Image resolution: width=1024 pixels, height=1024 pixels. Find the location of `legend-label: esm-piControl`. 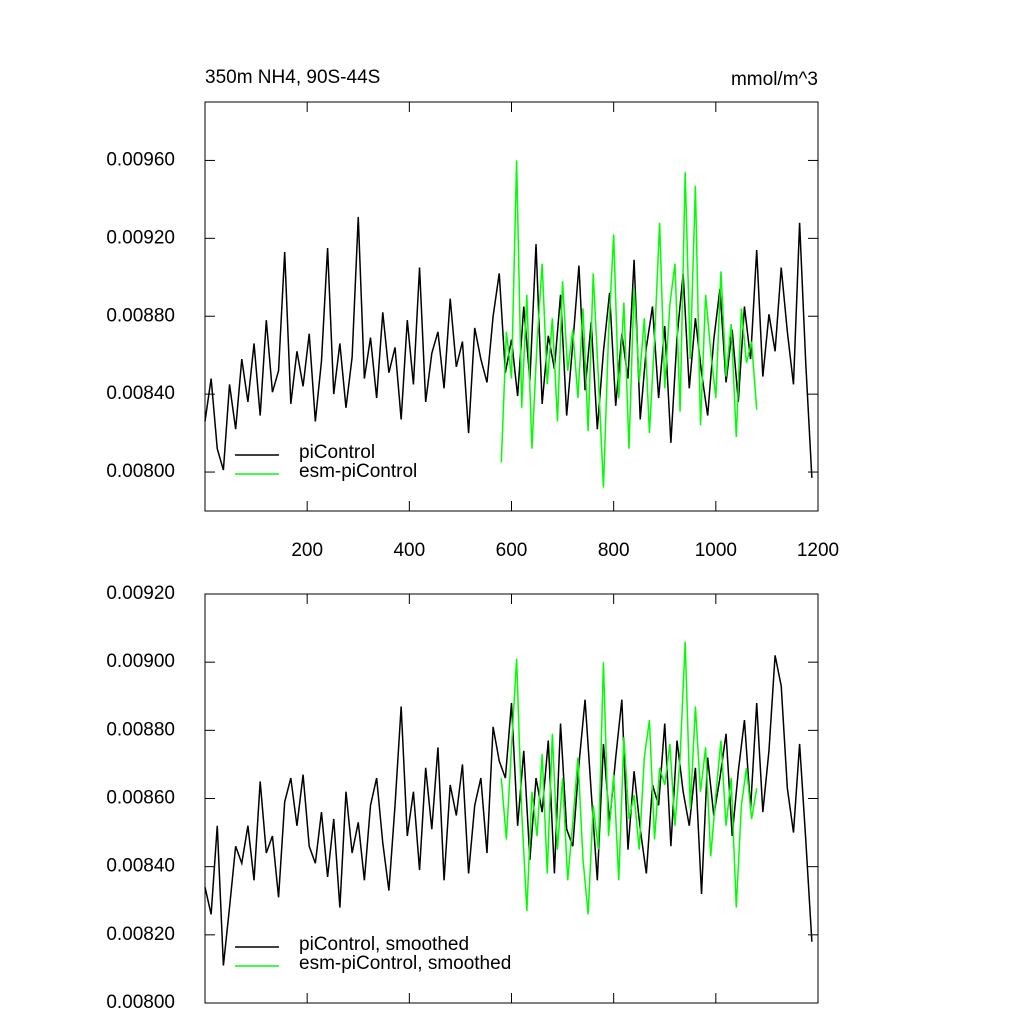

legend-label: esm-piControl is located at coordinates (358, 471).